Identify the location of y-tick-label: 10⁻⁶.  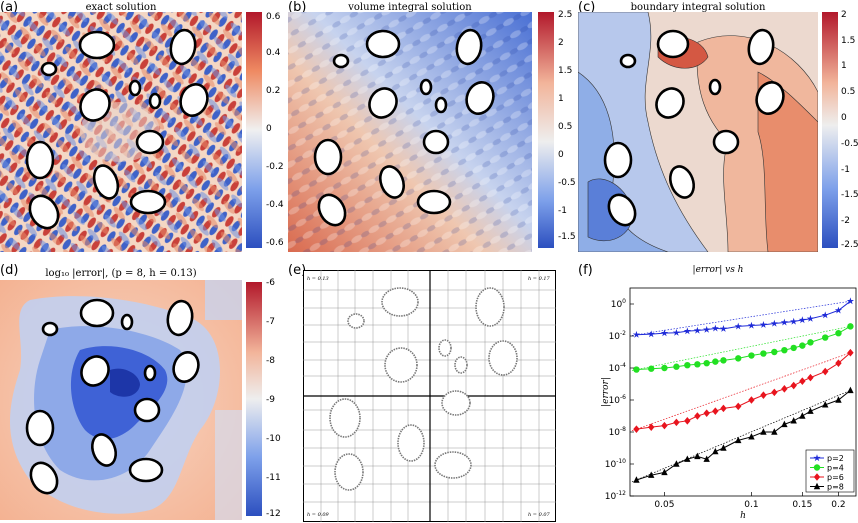
(618, 400).